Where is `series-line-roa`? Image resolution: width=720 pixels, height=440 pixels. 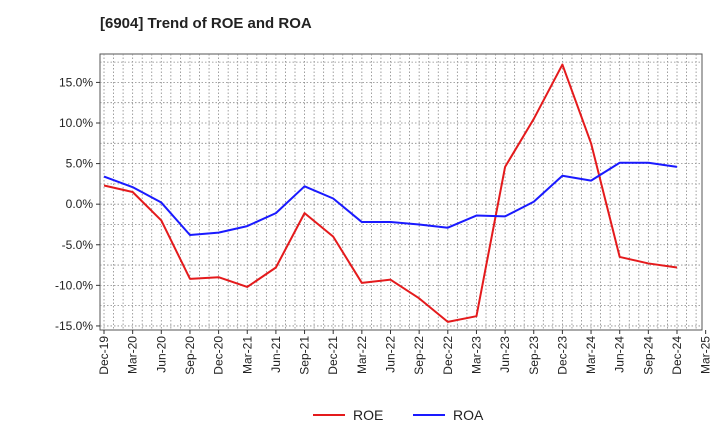
series-line-roa is located at coordinates (390, 199).